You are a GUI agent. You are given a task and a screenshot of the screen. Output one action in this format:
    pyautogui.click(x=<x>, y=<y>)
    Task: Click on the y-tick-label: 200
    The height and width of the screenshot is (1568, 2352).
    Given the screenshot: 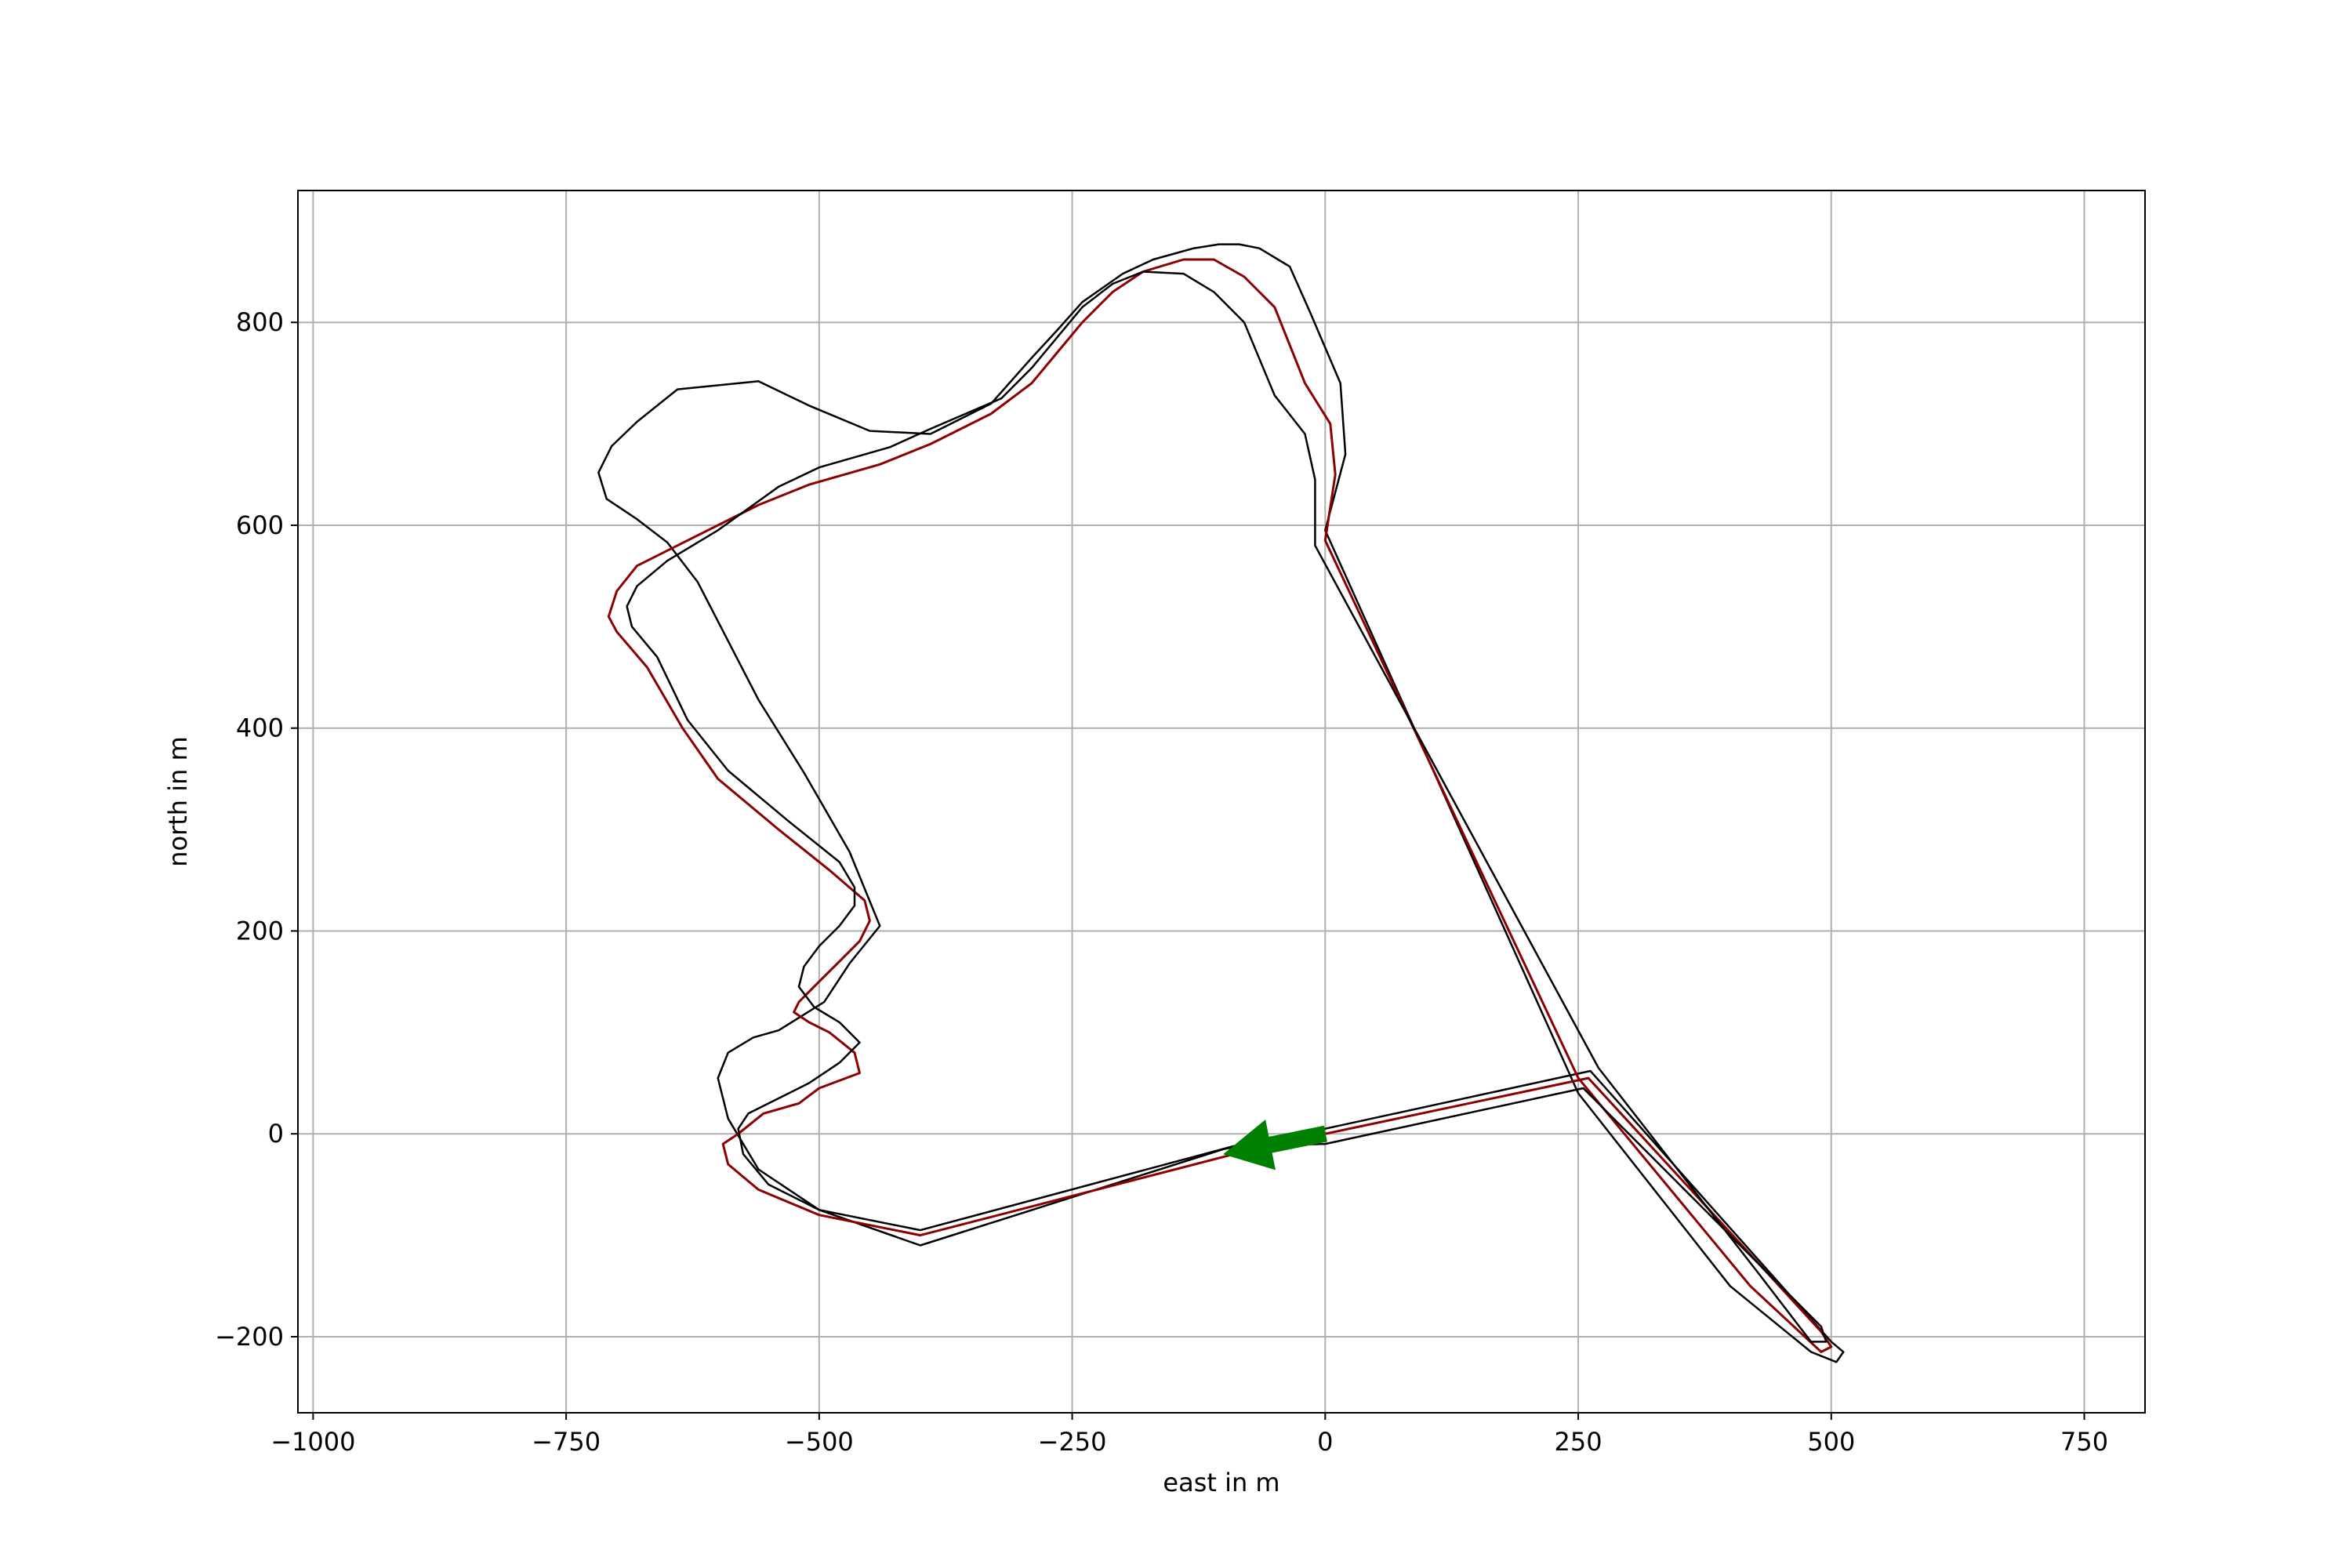 What is the action you would take?
    pyautogui.click(x=260, y=931)
    